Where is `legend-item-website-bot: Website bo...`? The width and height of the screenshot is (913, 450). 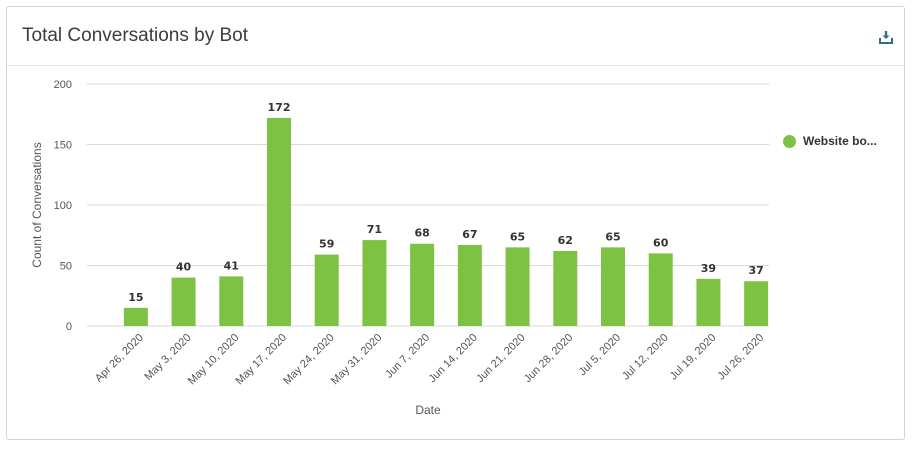 legend-item-website-bot: Website bo... is located at coordinates (830, 141).